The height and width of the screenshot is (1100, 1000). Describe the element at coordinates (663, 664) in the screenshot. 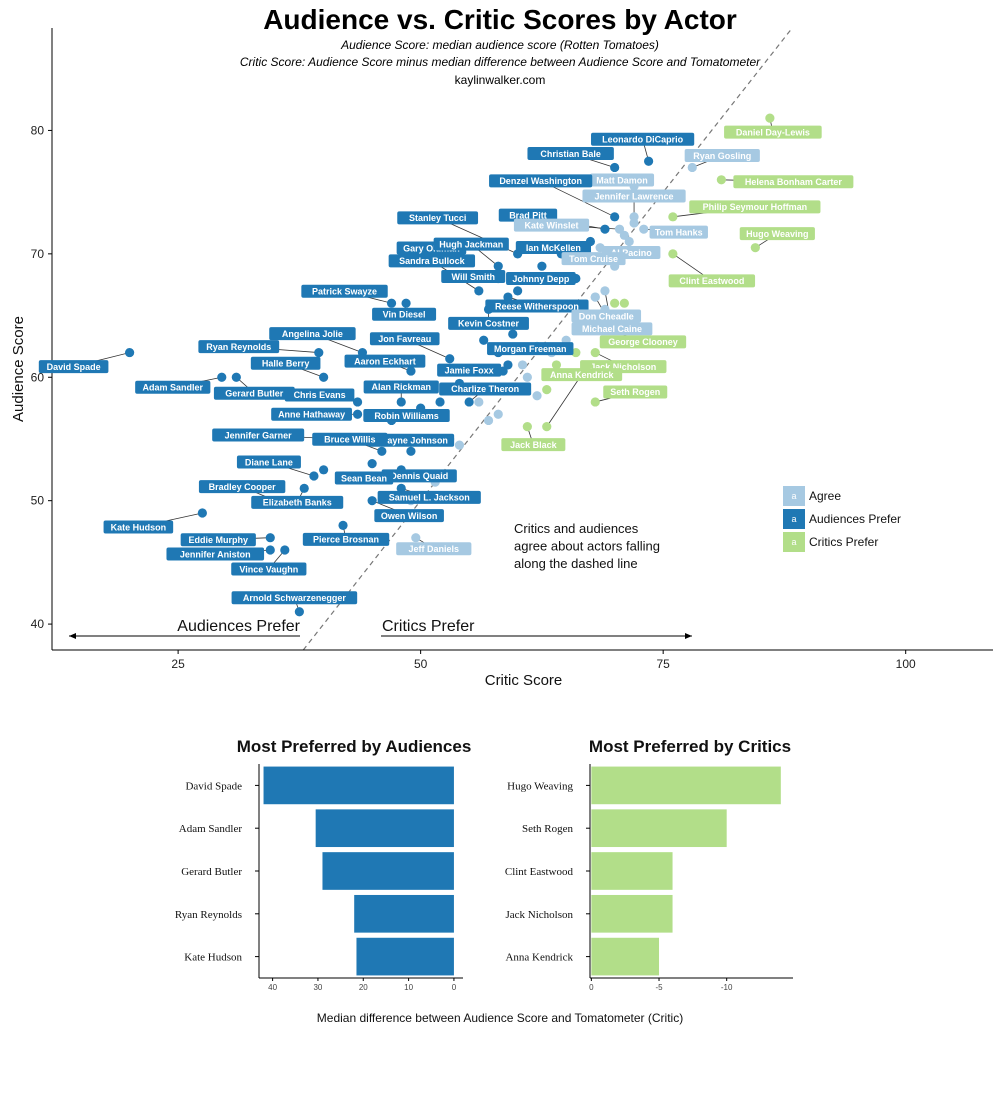

I see `x-tick-label: 75` at that location.